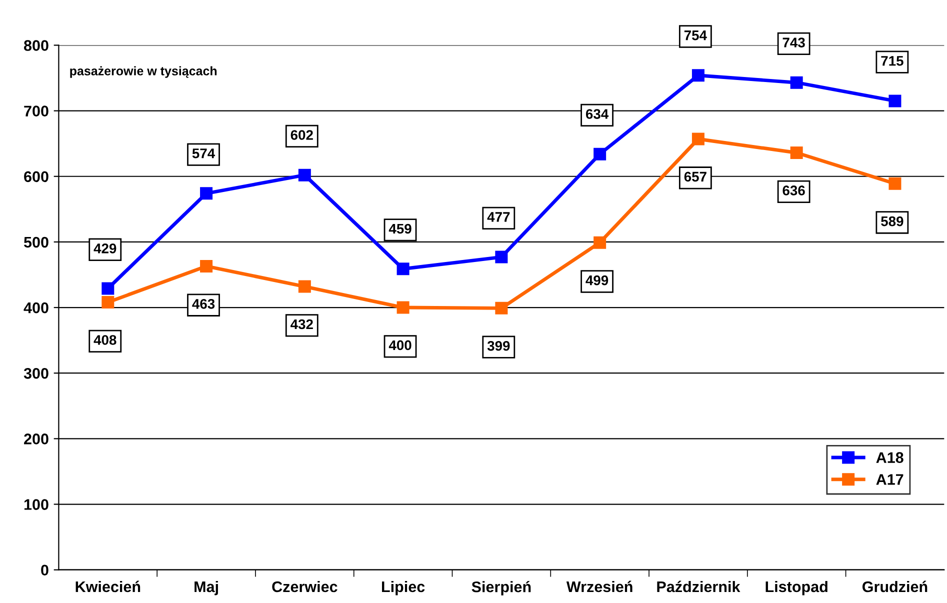 This screenshot has width=947, height=603. I want to click on data-label: 715, so click(892, 61).